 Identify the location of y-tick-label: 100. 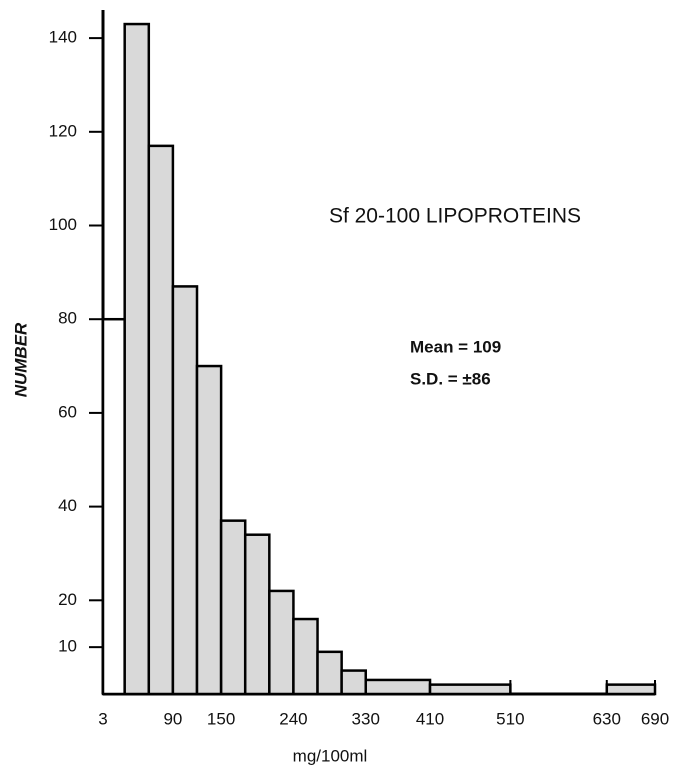
(63, 224).